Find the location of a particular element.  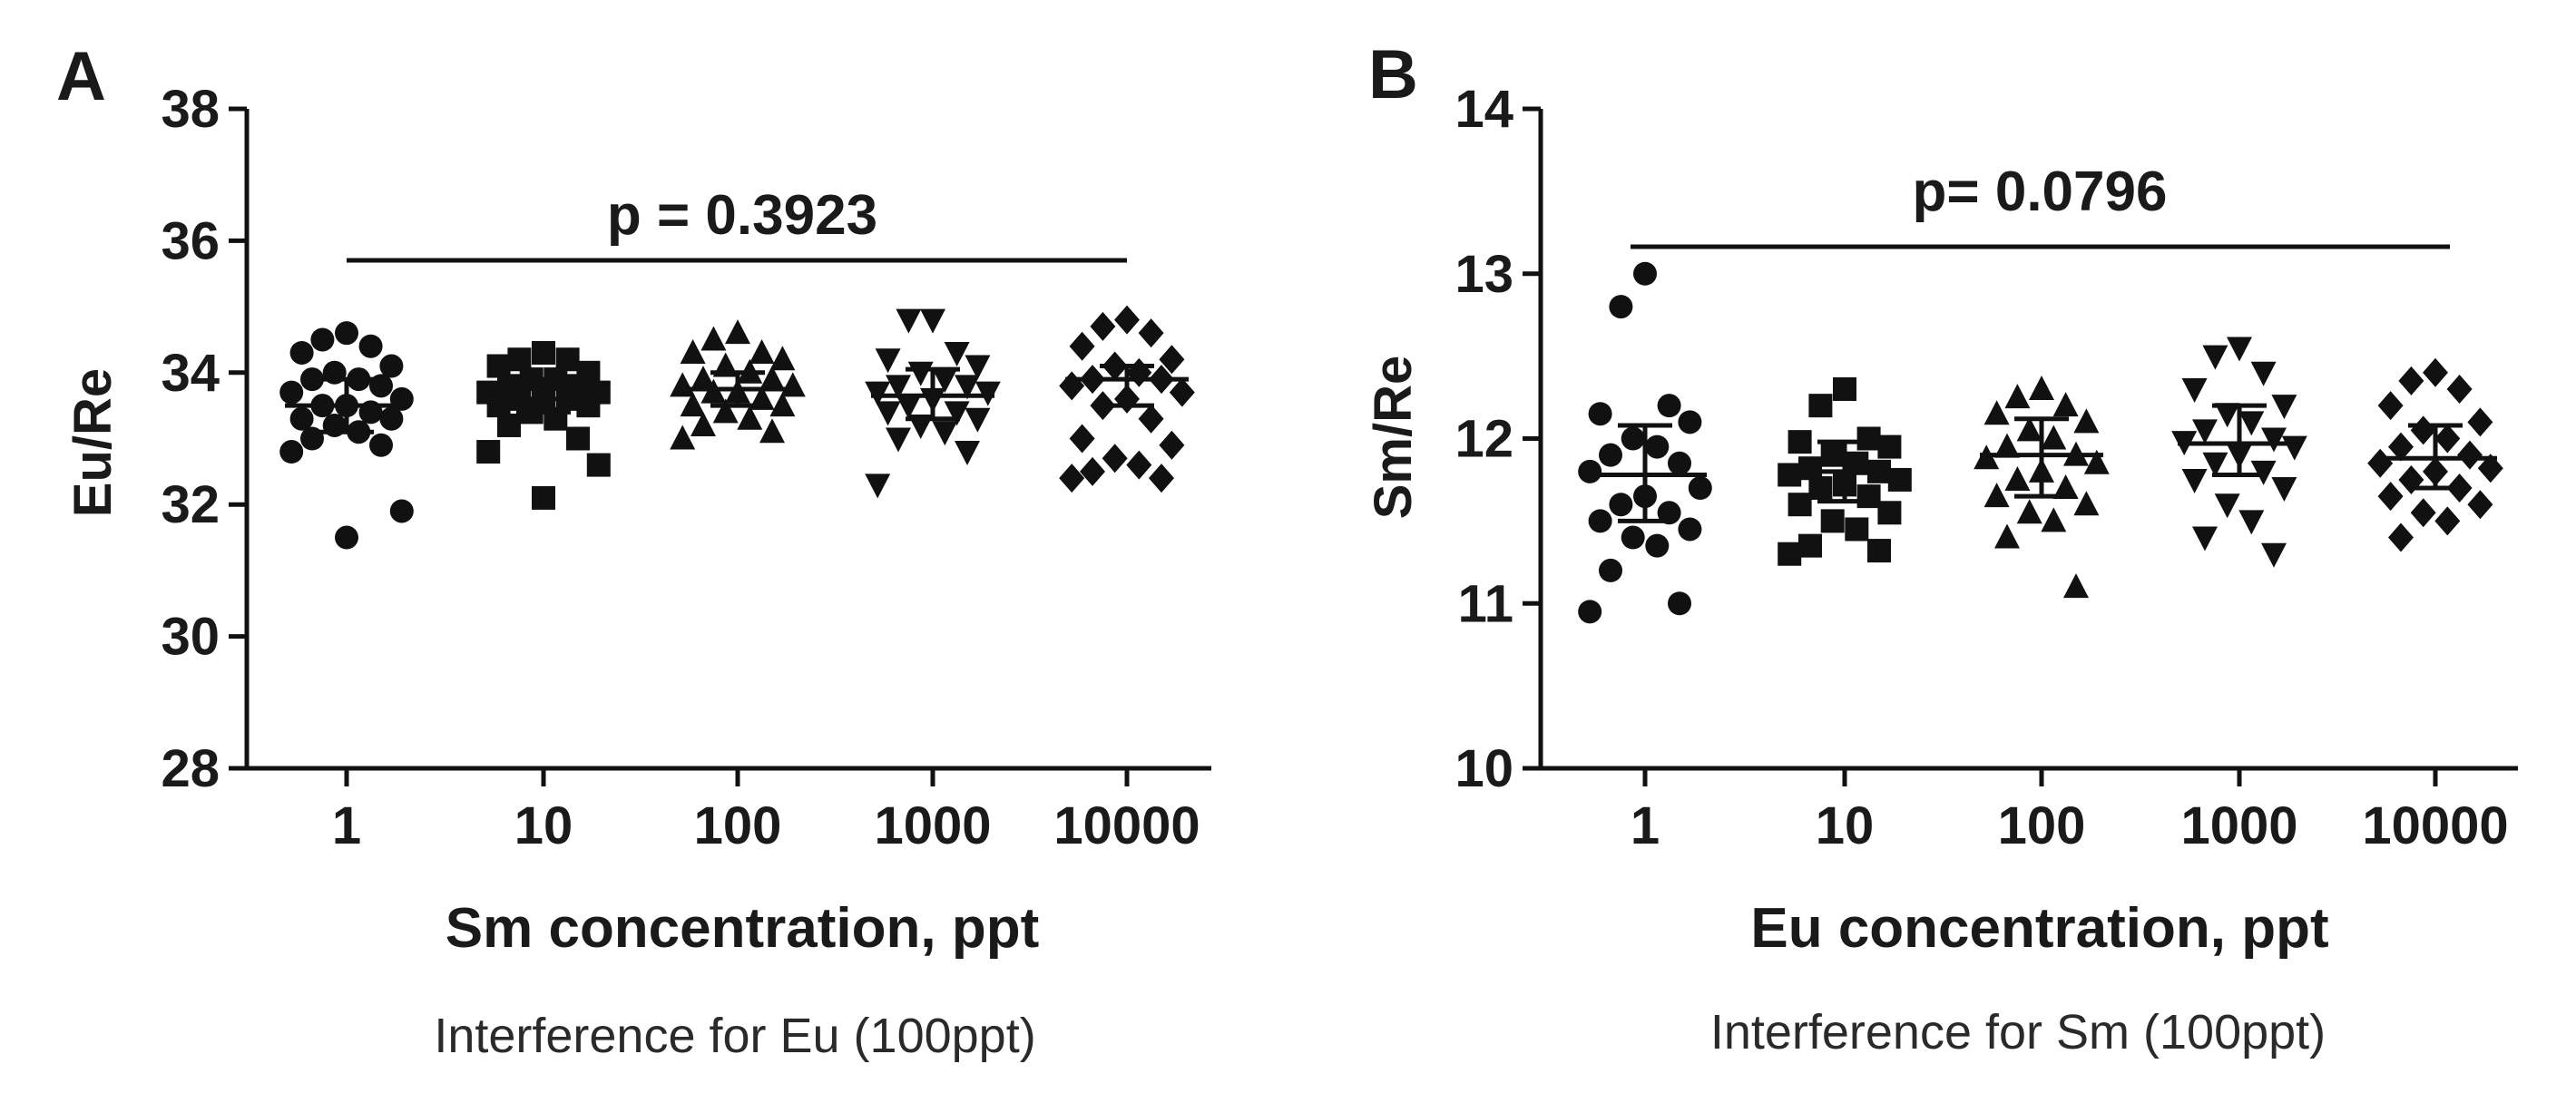

x-axis-label: Eu concentration, ppt is located at coordinates (2039, 928).